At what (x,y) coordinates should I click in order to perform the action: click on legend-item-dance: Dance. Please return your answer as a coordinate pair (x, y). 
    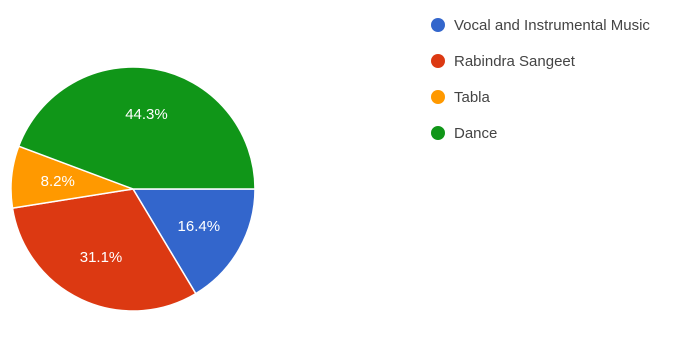
    Looking at the image, I should click on (551, 133).